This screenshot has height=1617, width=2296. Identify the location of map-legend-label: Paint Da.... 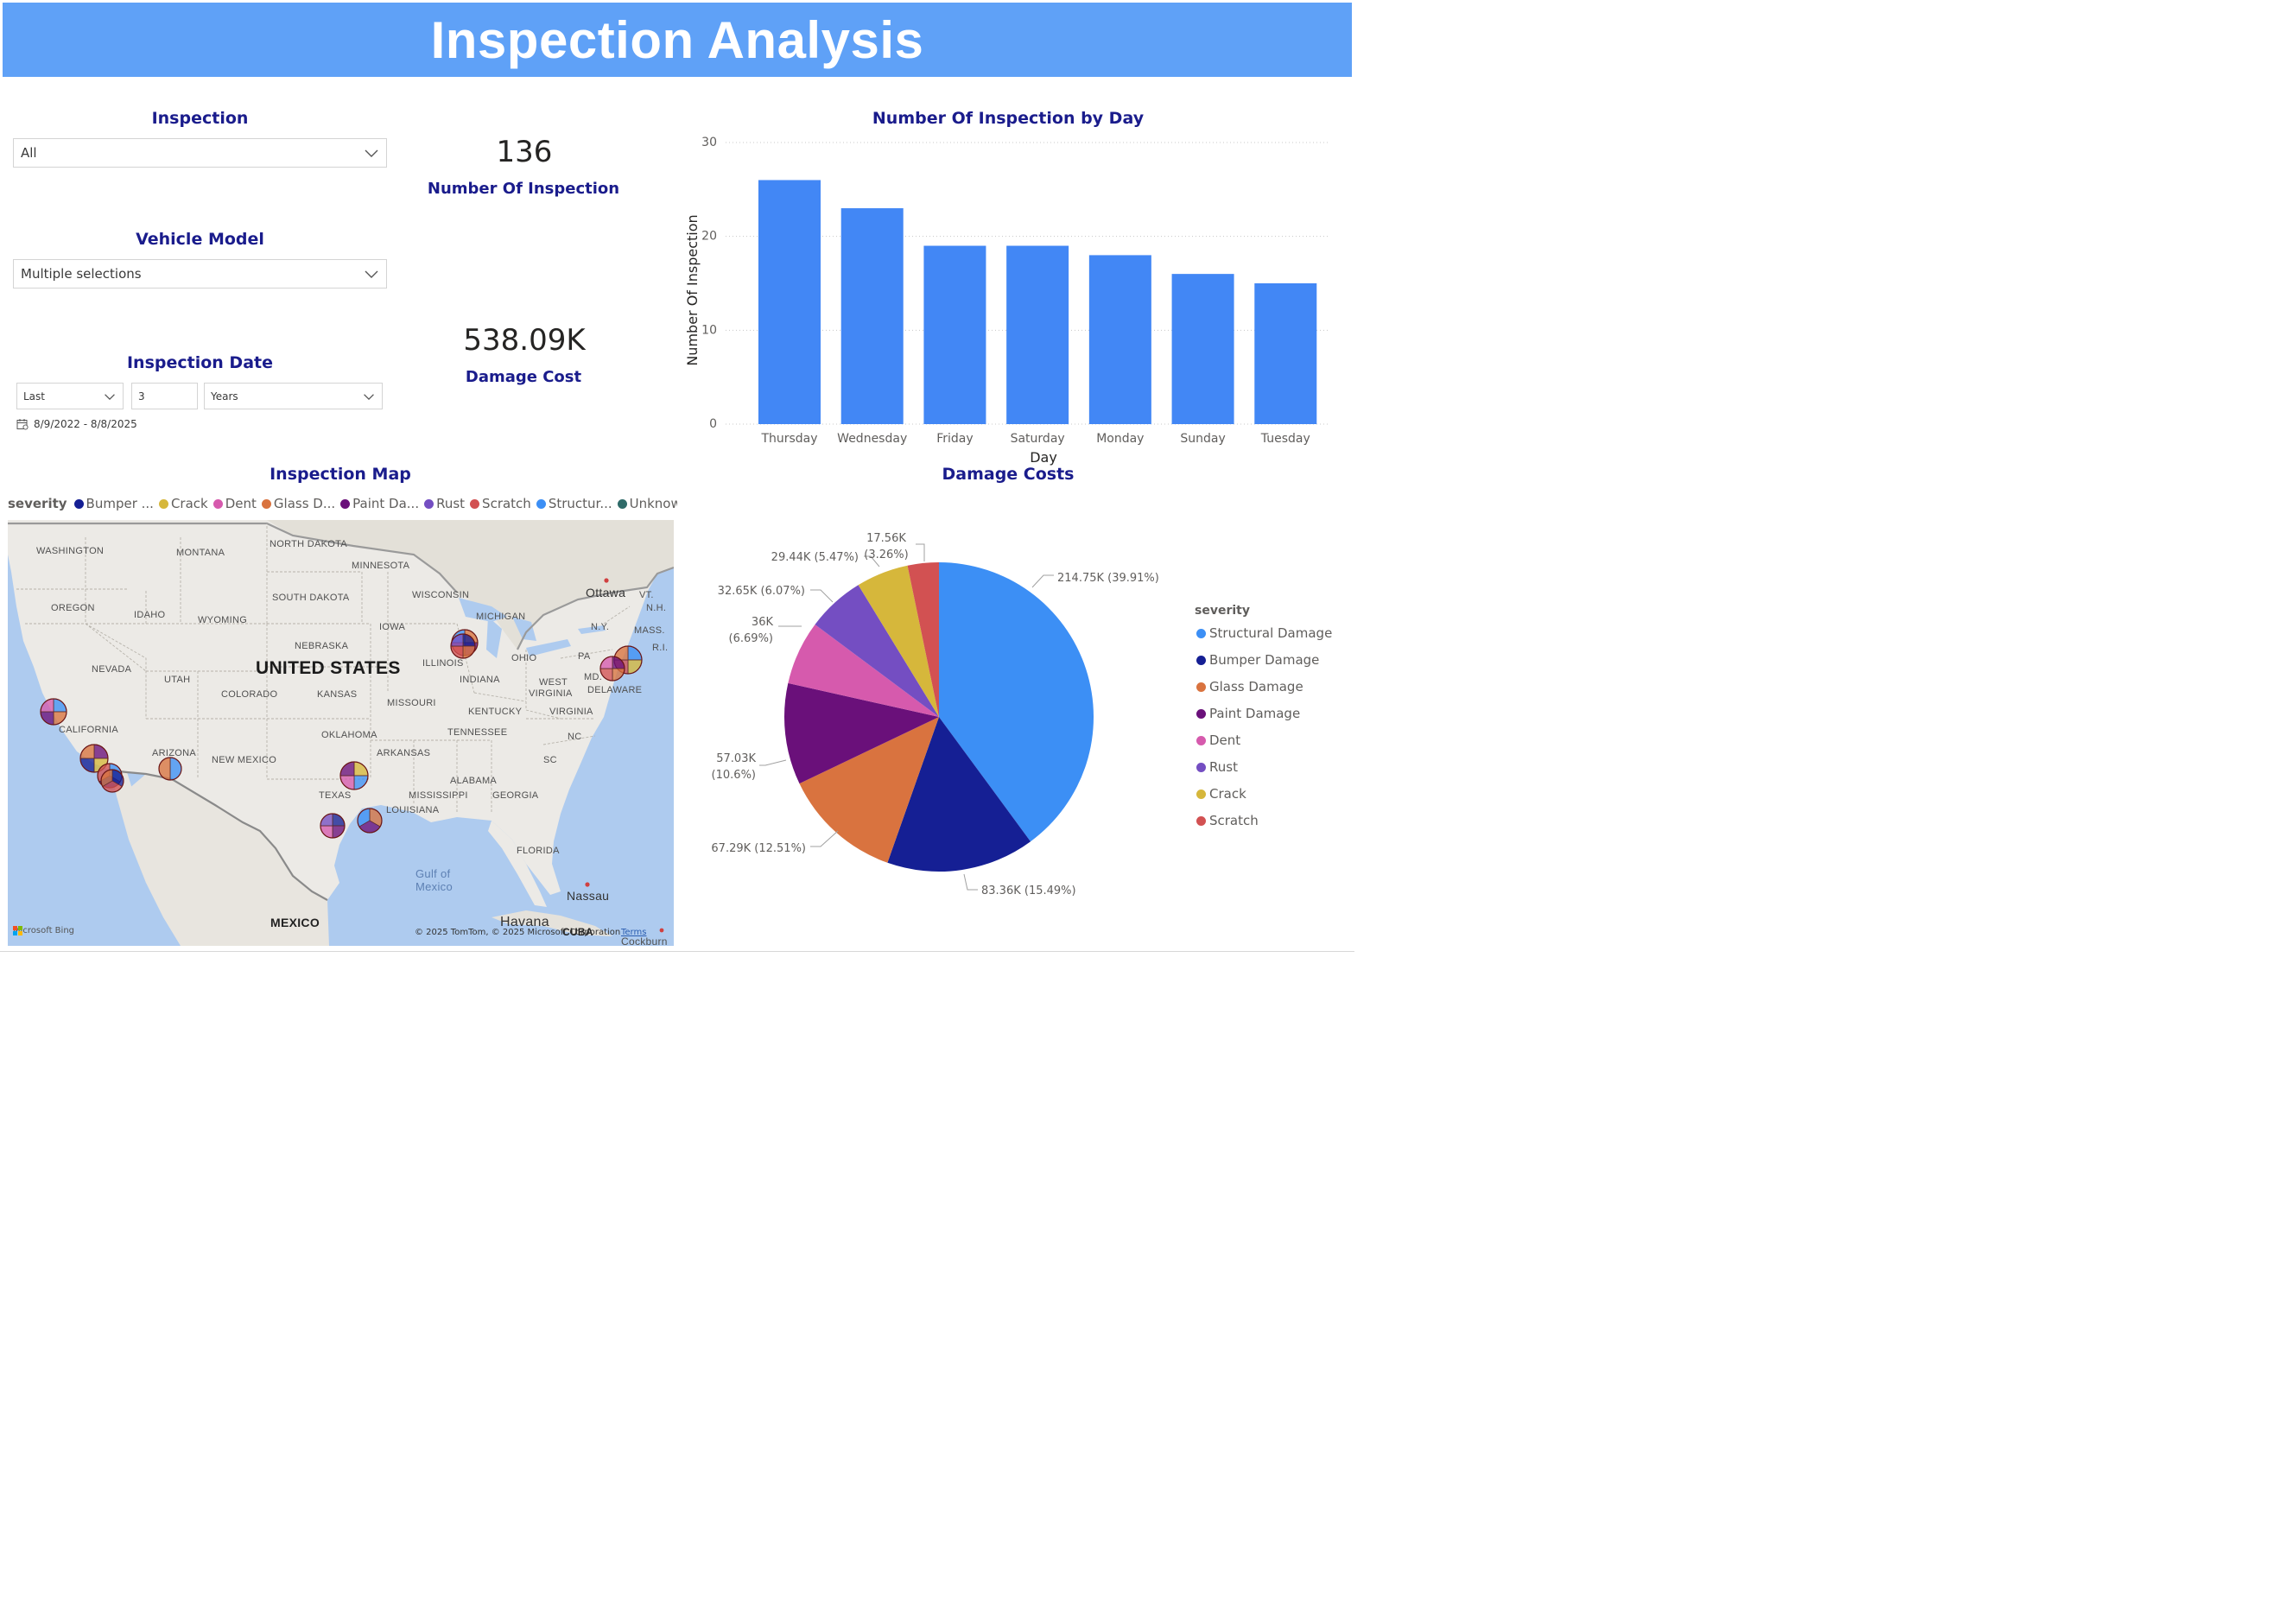
(386, 504).